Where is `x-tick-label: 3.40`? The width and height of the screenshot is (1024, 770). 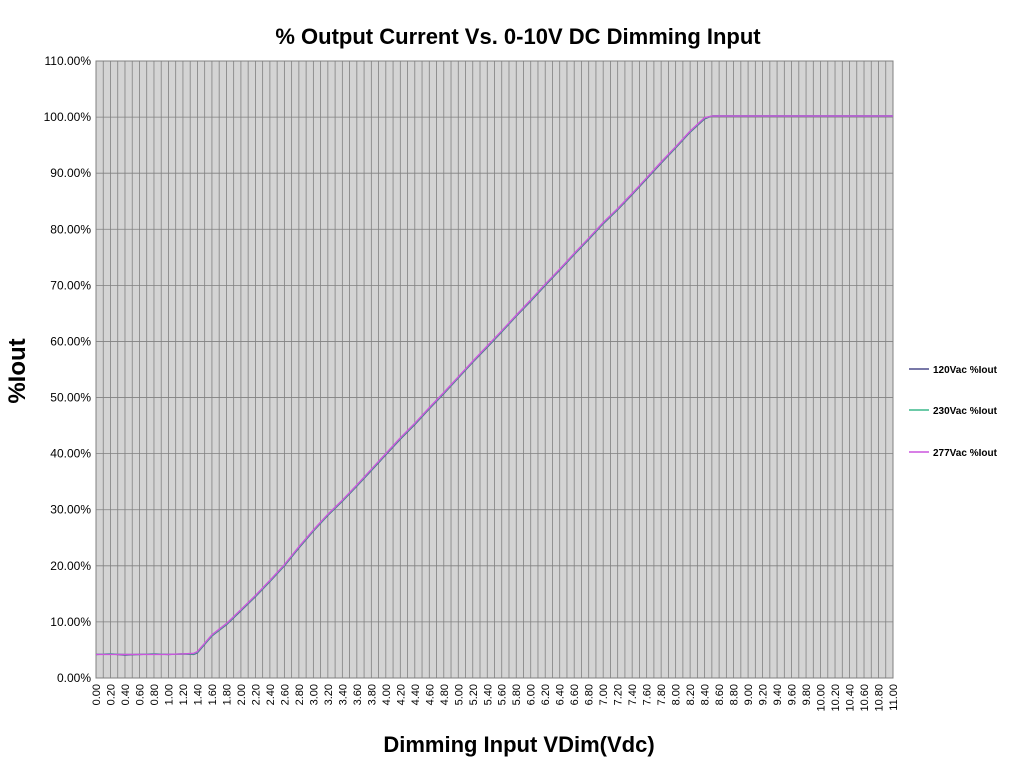 x-tick-label: 3.40 is located at coordinates (343, 694).